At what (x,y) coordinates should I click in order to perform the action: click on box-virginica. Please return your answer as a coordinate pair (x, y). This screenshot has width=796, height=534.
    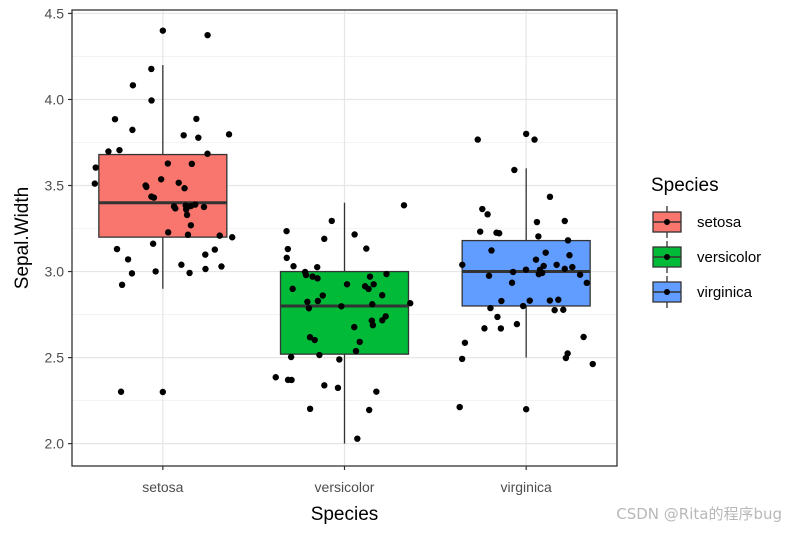
    Looking at the image, I should click on (526, 273).